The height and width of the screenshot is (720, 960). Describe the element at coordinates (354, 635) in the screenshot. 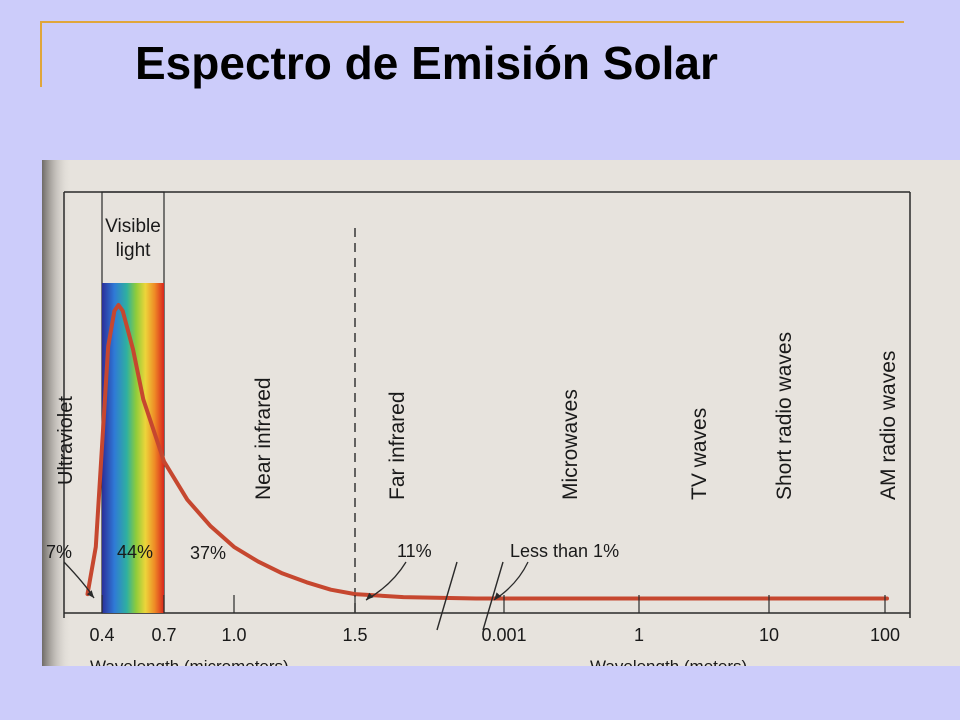

I see `x-tick-label-1-5: 1.5` at that location.